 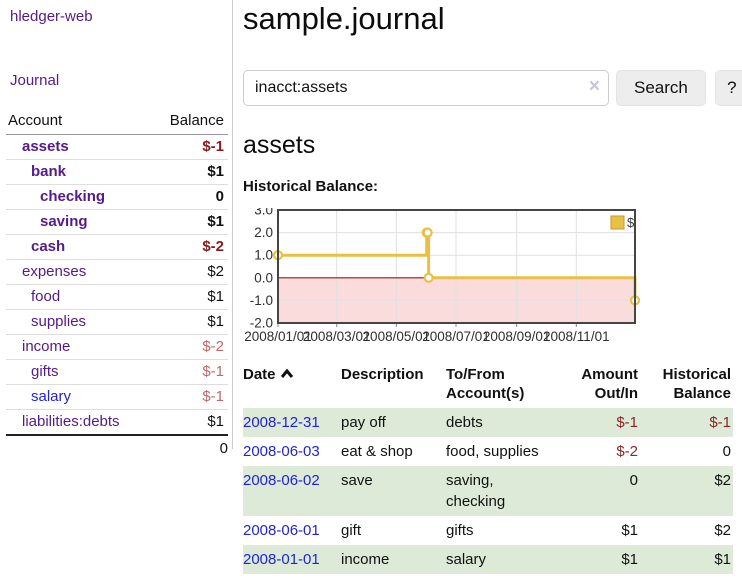 What do you see at coordinates (281, 559) in the screenshot?
I see `transaction-date-link: 2008-01-01` at bounding box center [281, 559].